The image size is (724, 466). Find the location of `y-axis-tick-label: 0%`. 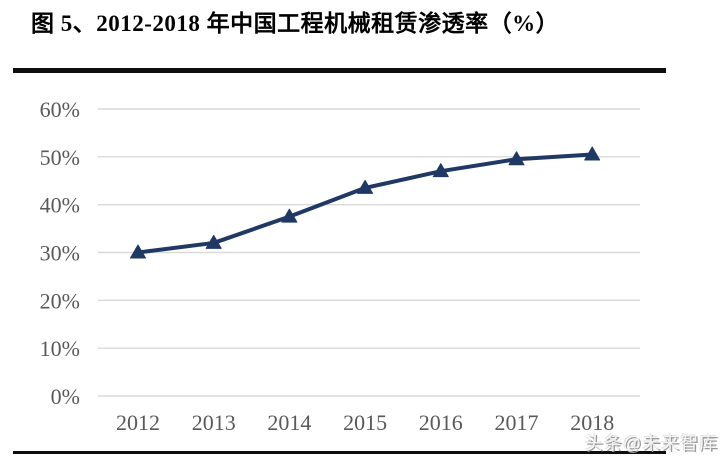

y-axis-tick-label: 0% is located at coordinates (65, 396).